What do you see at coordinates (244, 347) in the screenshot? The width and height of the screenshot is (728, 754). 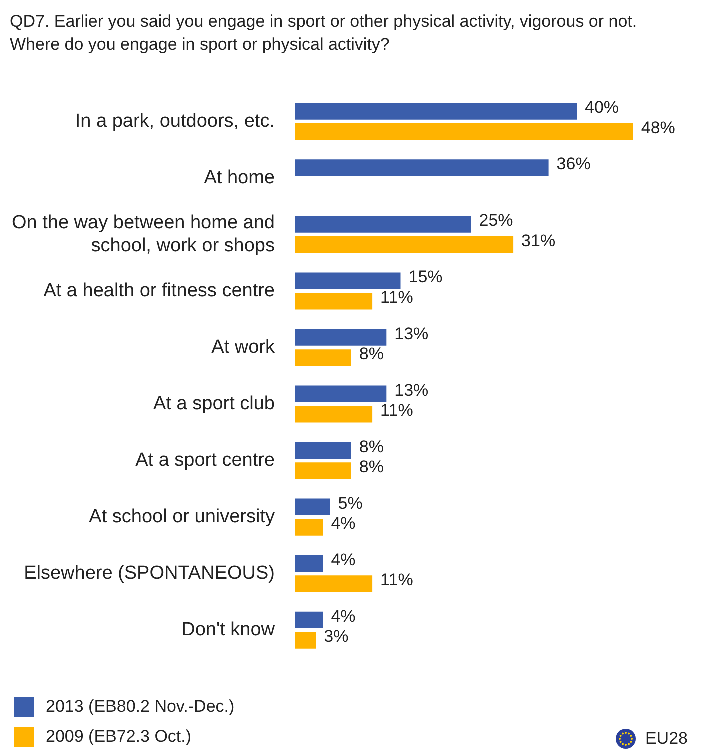 I see `y-tick-label: At work` at bounding box center [244, 347].